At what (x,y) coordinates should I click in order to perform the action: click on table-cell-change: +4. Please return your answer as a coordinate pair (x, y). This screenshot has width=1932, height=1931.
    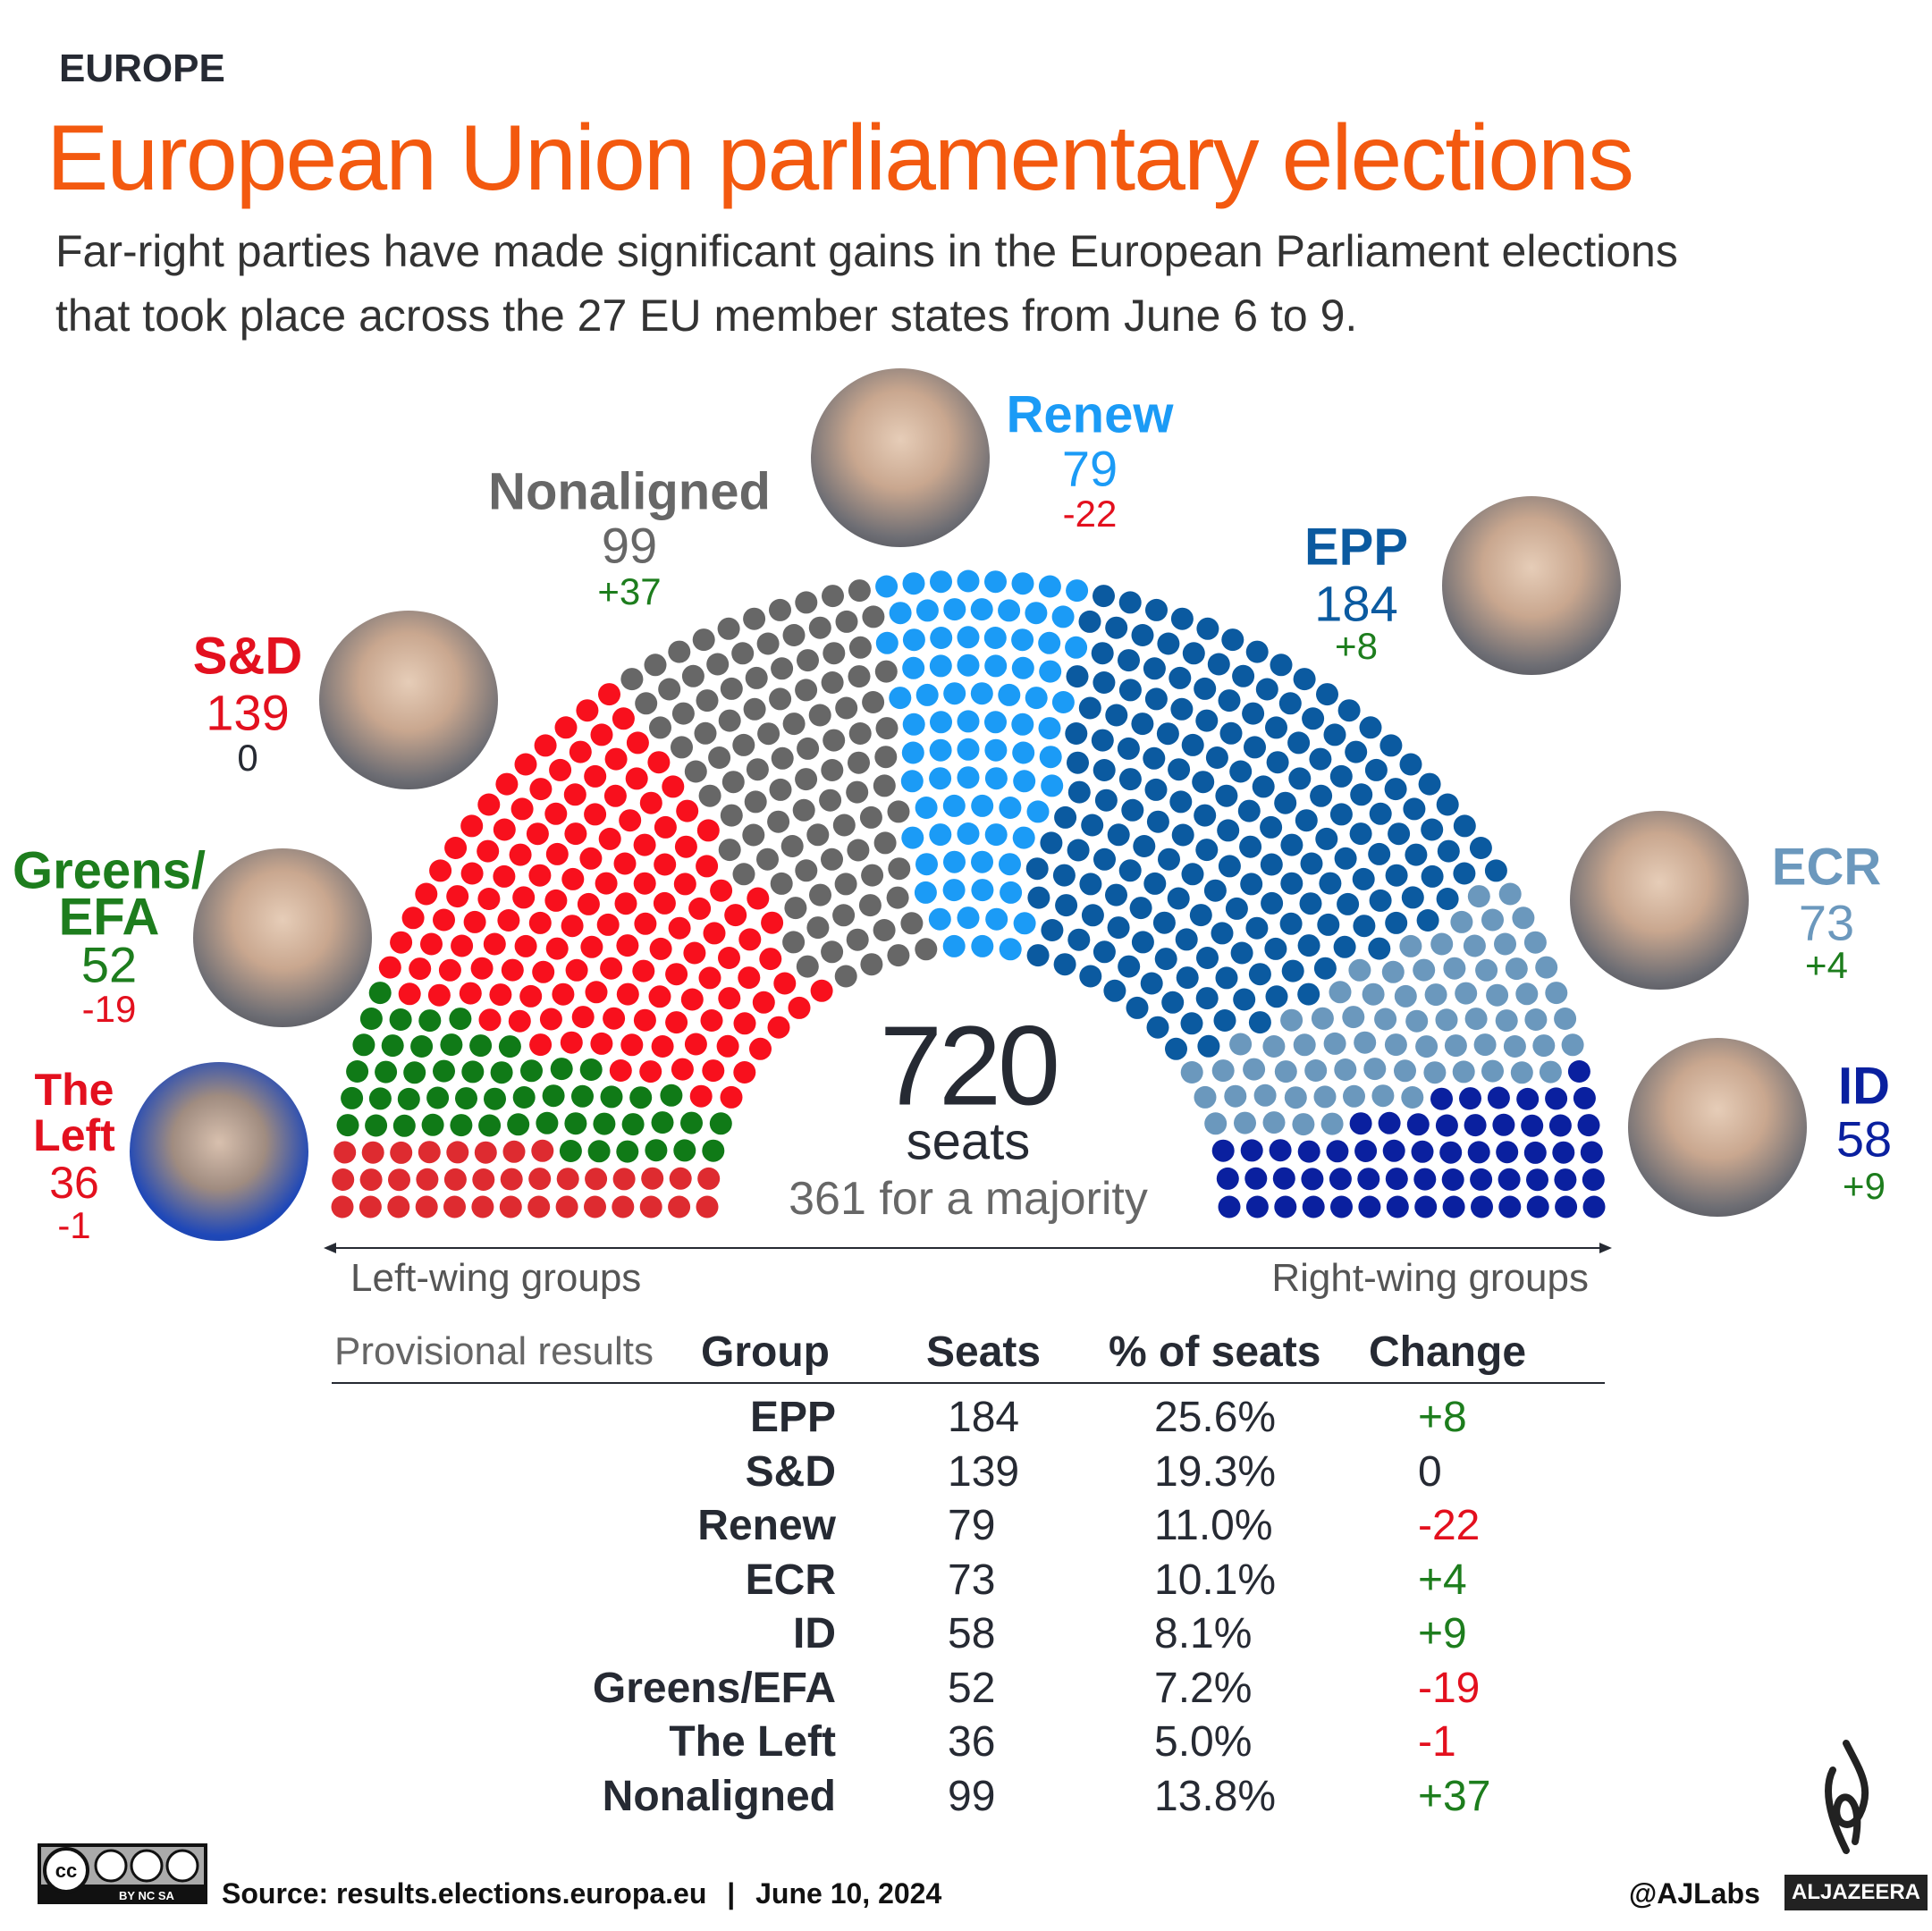
    Looking at the image, I should click on (1442, 1580).